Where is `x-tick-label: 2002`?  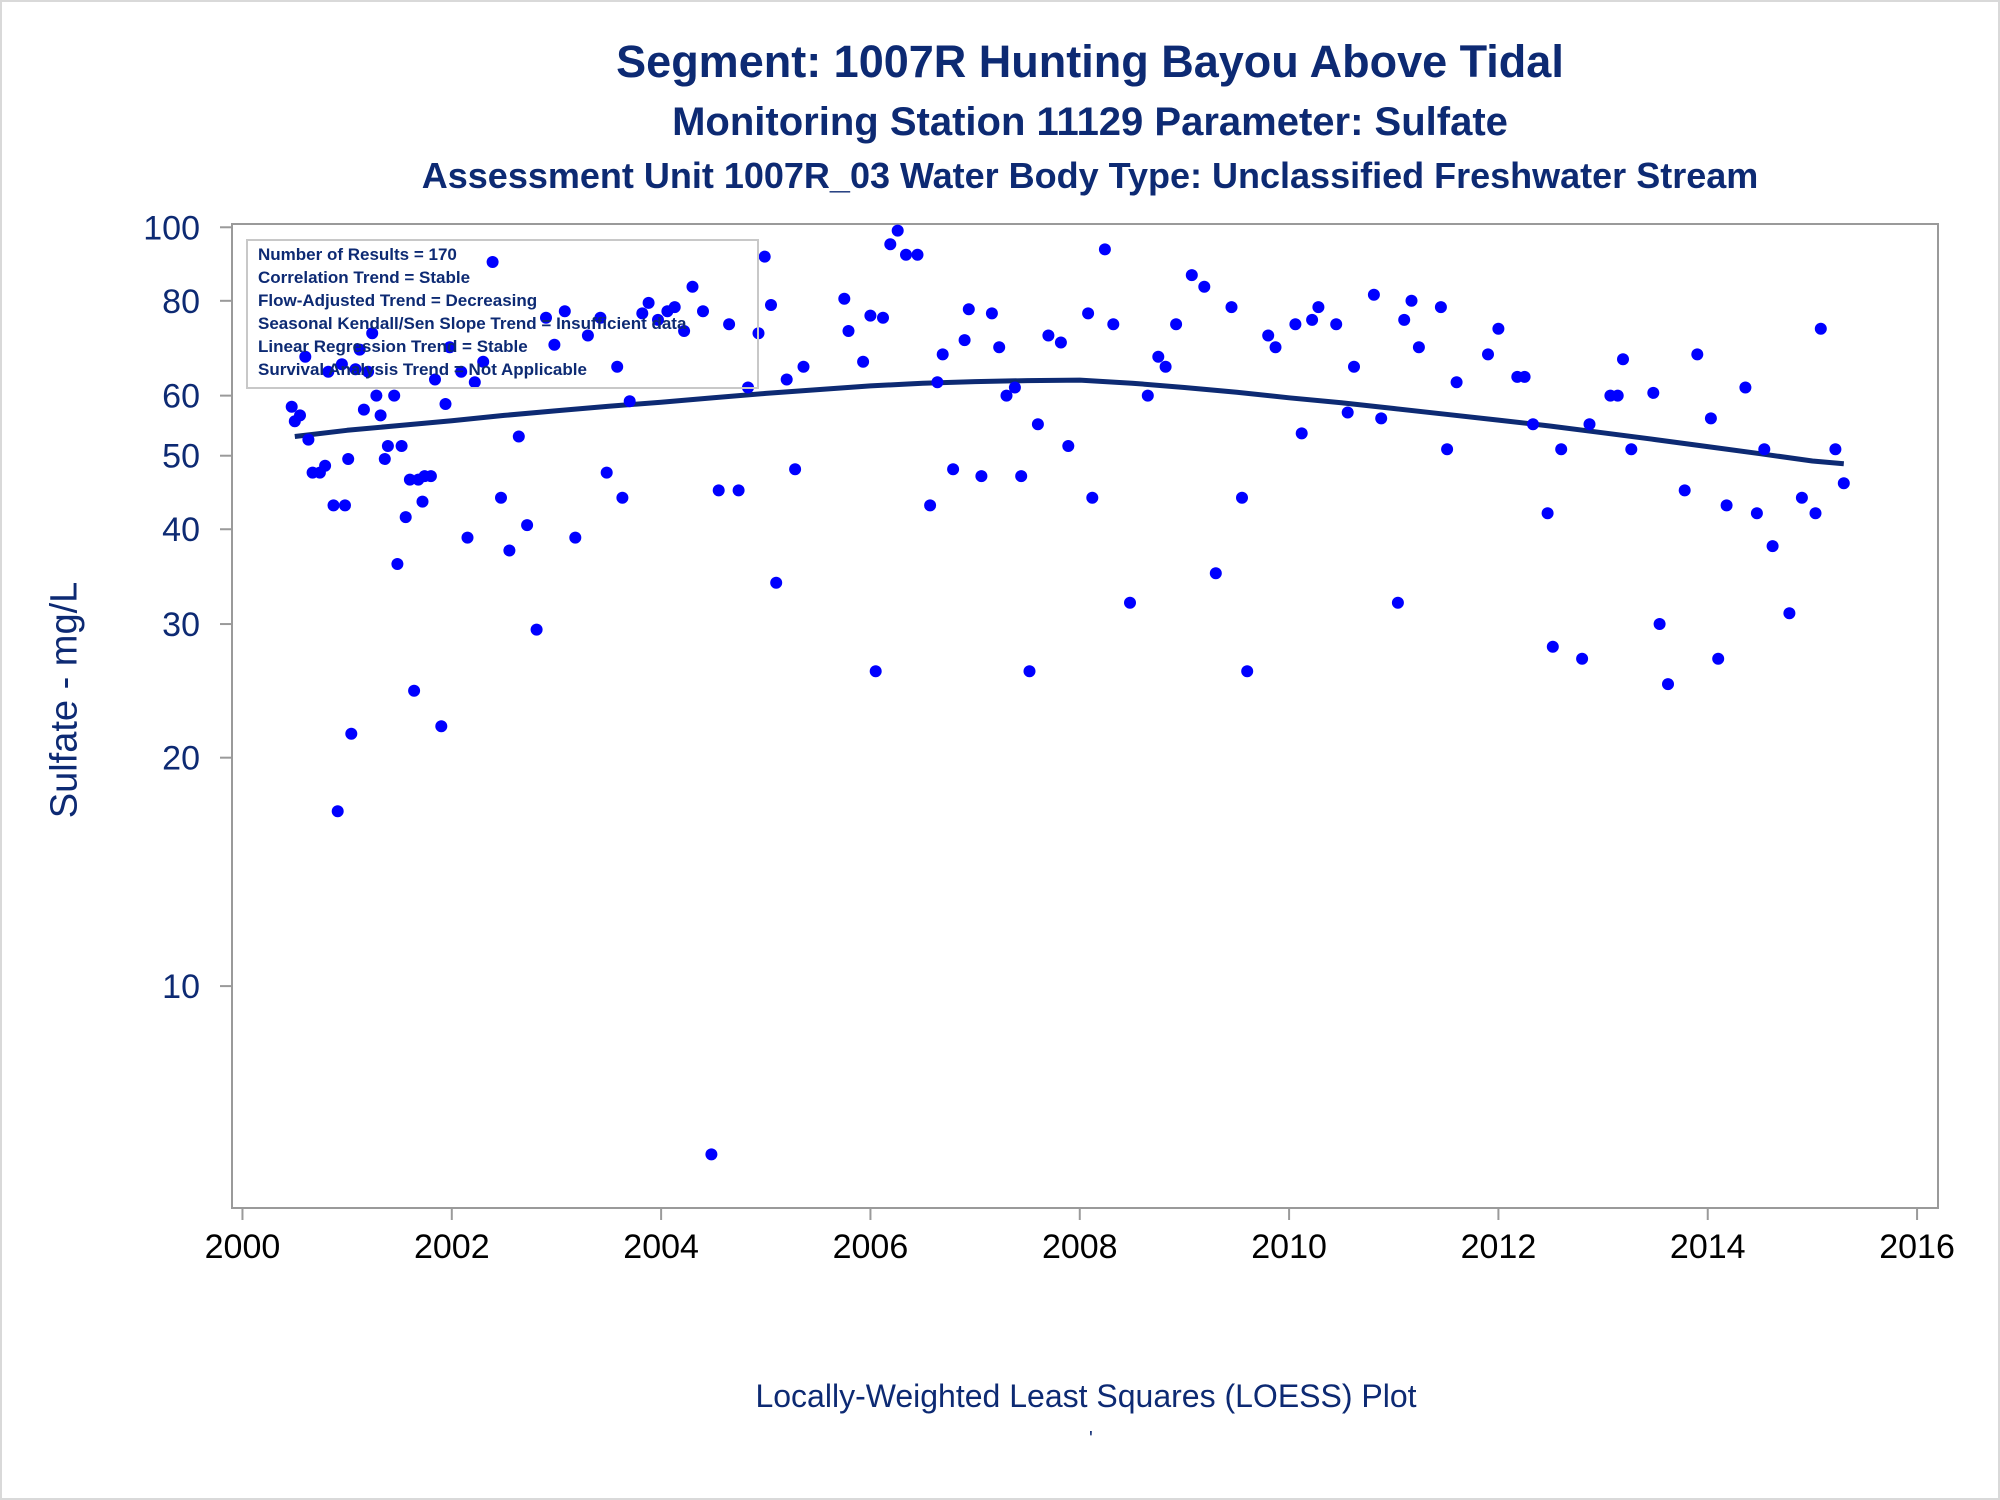
x-tick-label: 2002 is located at coordinates (452, 1247).